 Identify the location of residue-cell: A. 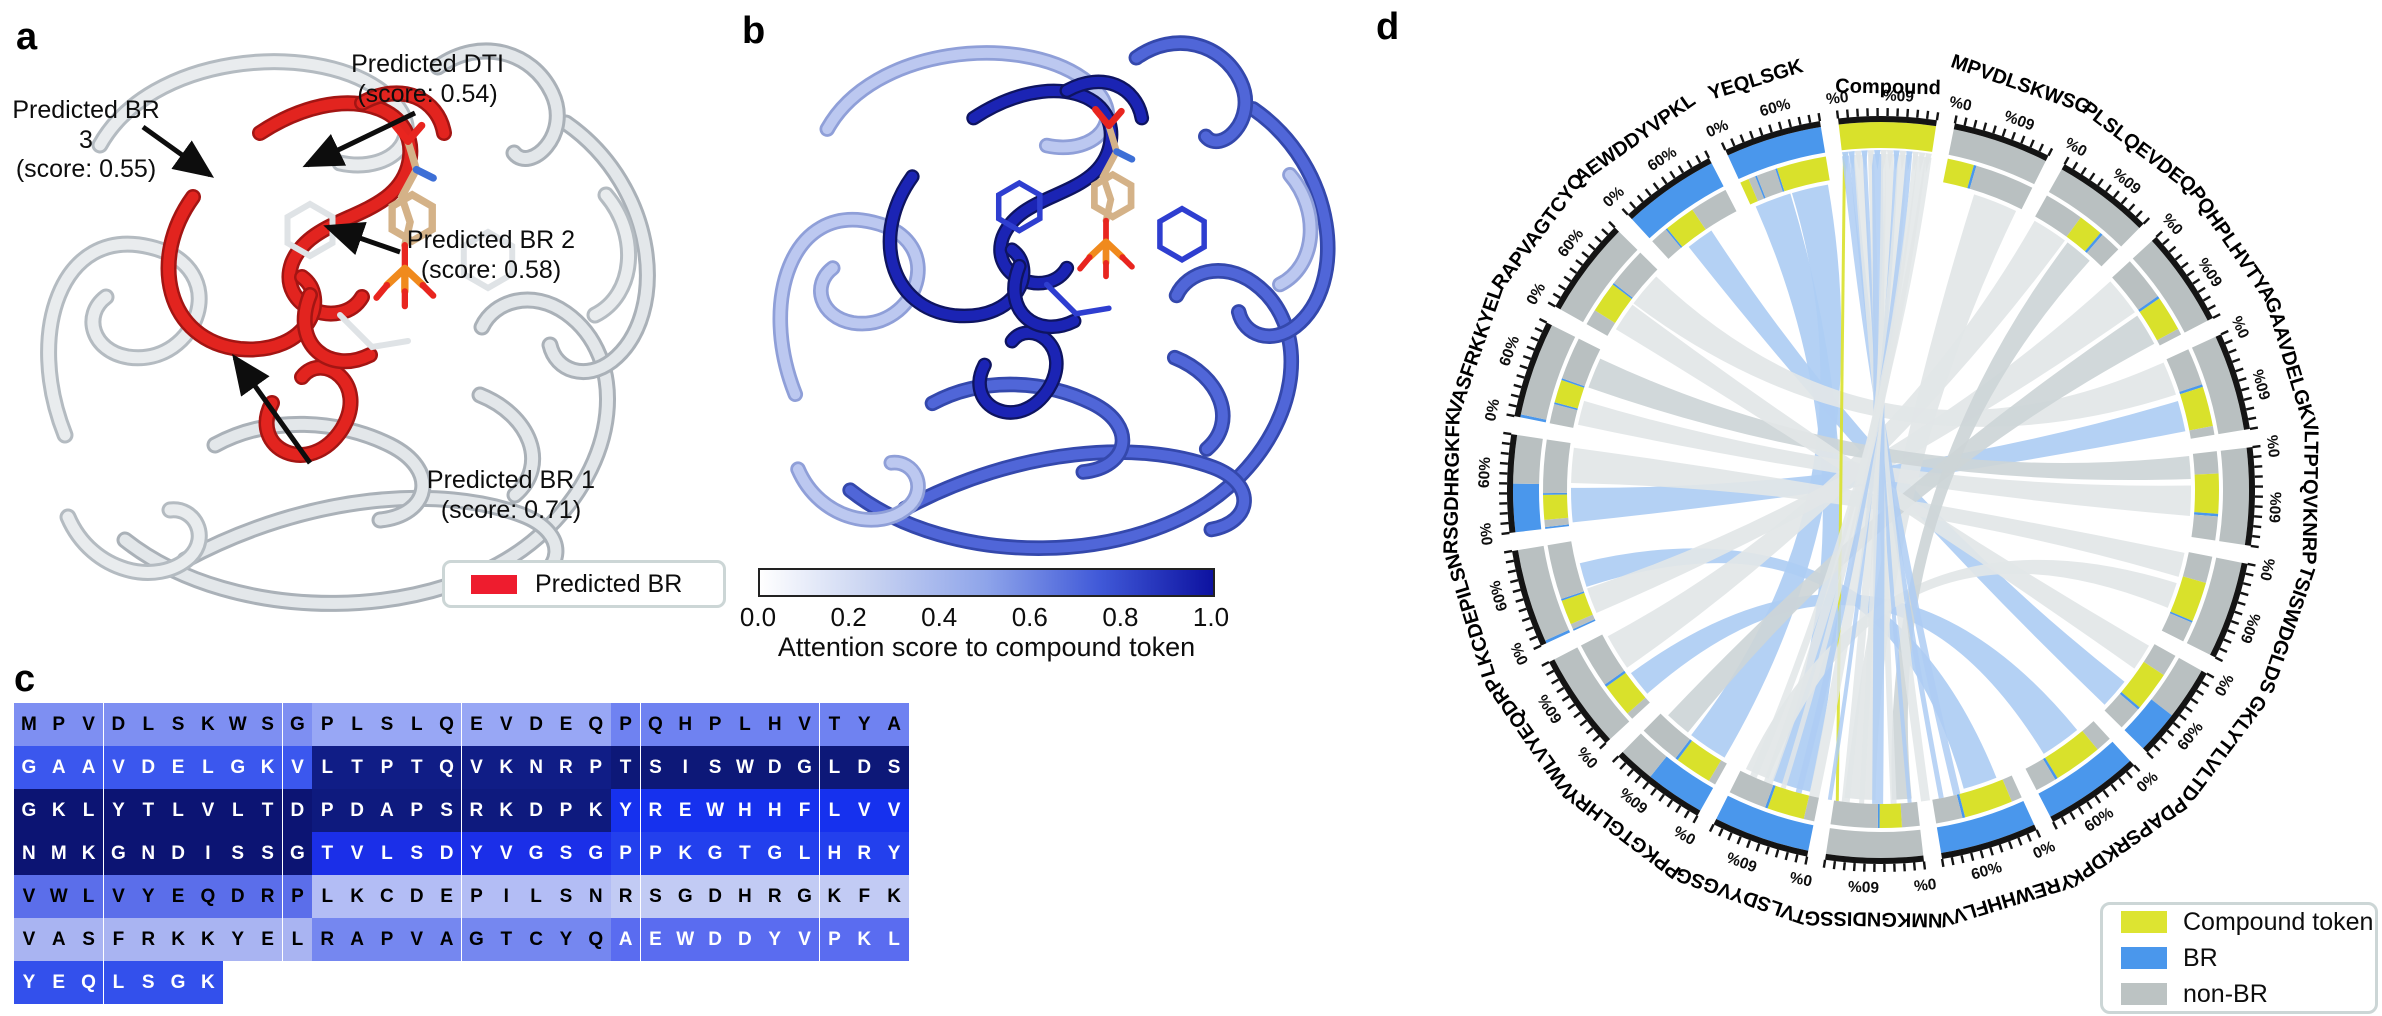
(58, 767).